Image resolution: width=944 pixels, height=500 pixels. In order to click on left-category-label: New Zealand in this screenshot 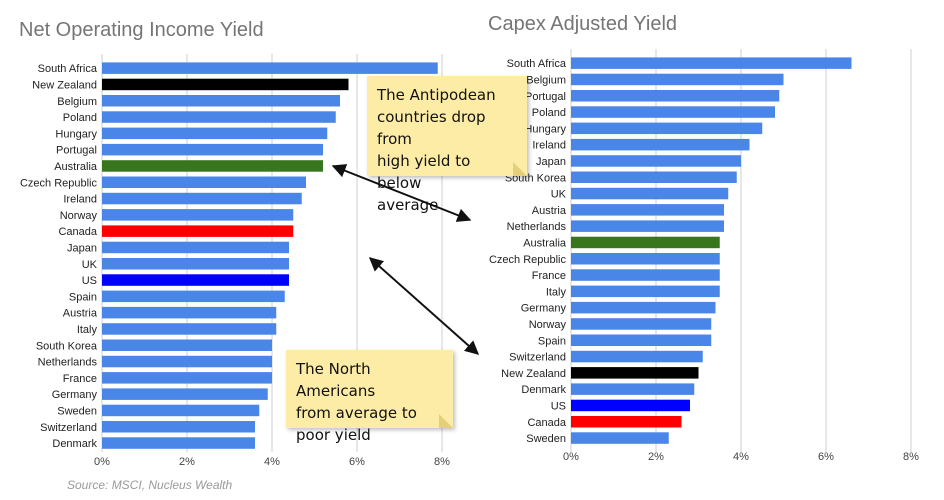, I will do `click(64, 85)`.